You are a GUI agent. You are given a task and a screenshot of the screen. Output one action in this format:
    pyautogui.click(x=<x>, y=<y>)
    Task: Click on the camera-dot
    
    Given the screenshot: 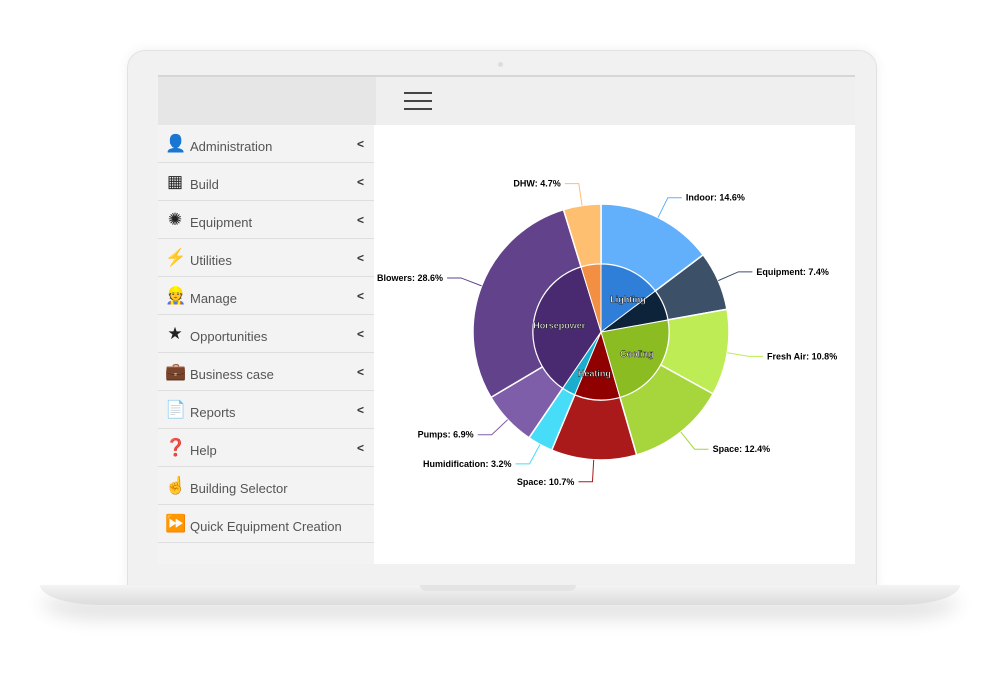 What is the action you would take?
    pyautogui.click(x=500, y=64)
    